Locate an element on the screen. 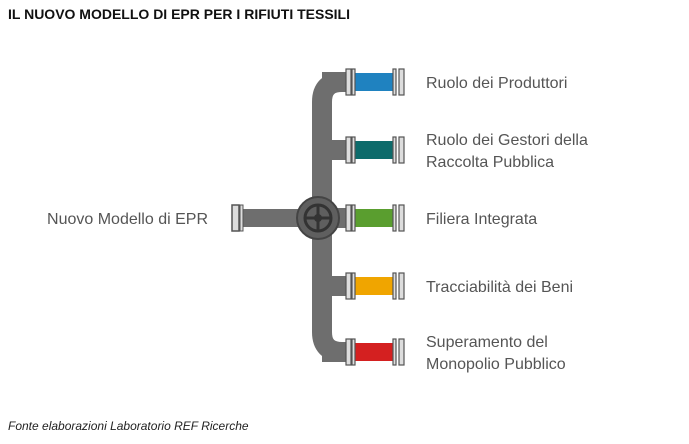 This screenshot has height=444, width=689. branch-pipes is located at coordinates (363, 217).